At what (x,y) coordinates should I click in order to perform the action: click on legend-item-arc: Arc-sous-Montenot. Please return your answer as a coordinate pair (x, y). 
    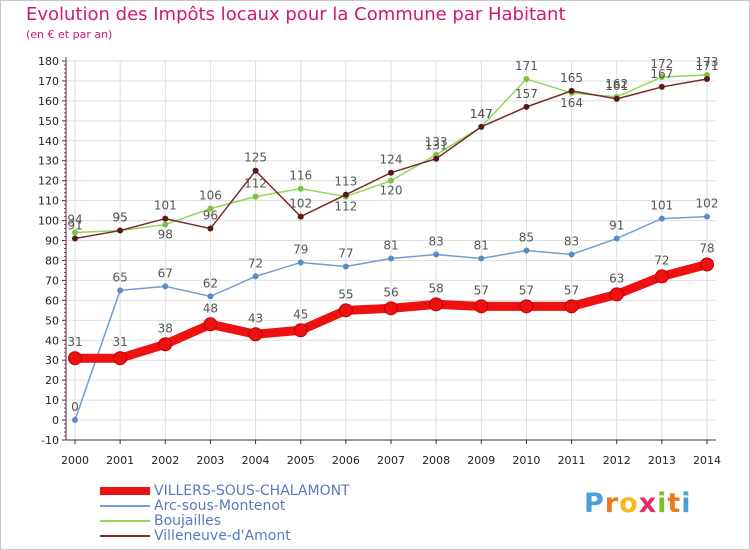
    Looking at the image, I should click on (225, 506).